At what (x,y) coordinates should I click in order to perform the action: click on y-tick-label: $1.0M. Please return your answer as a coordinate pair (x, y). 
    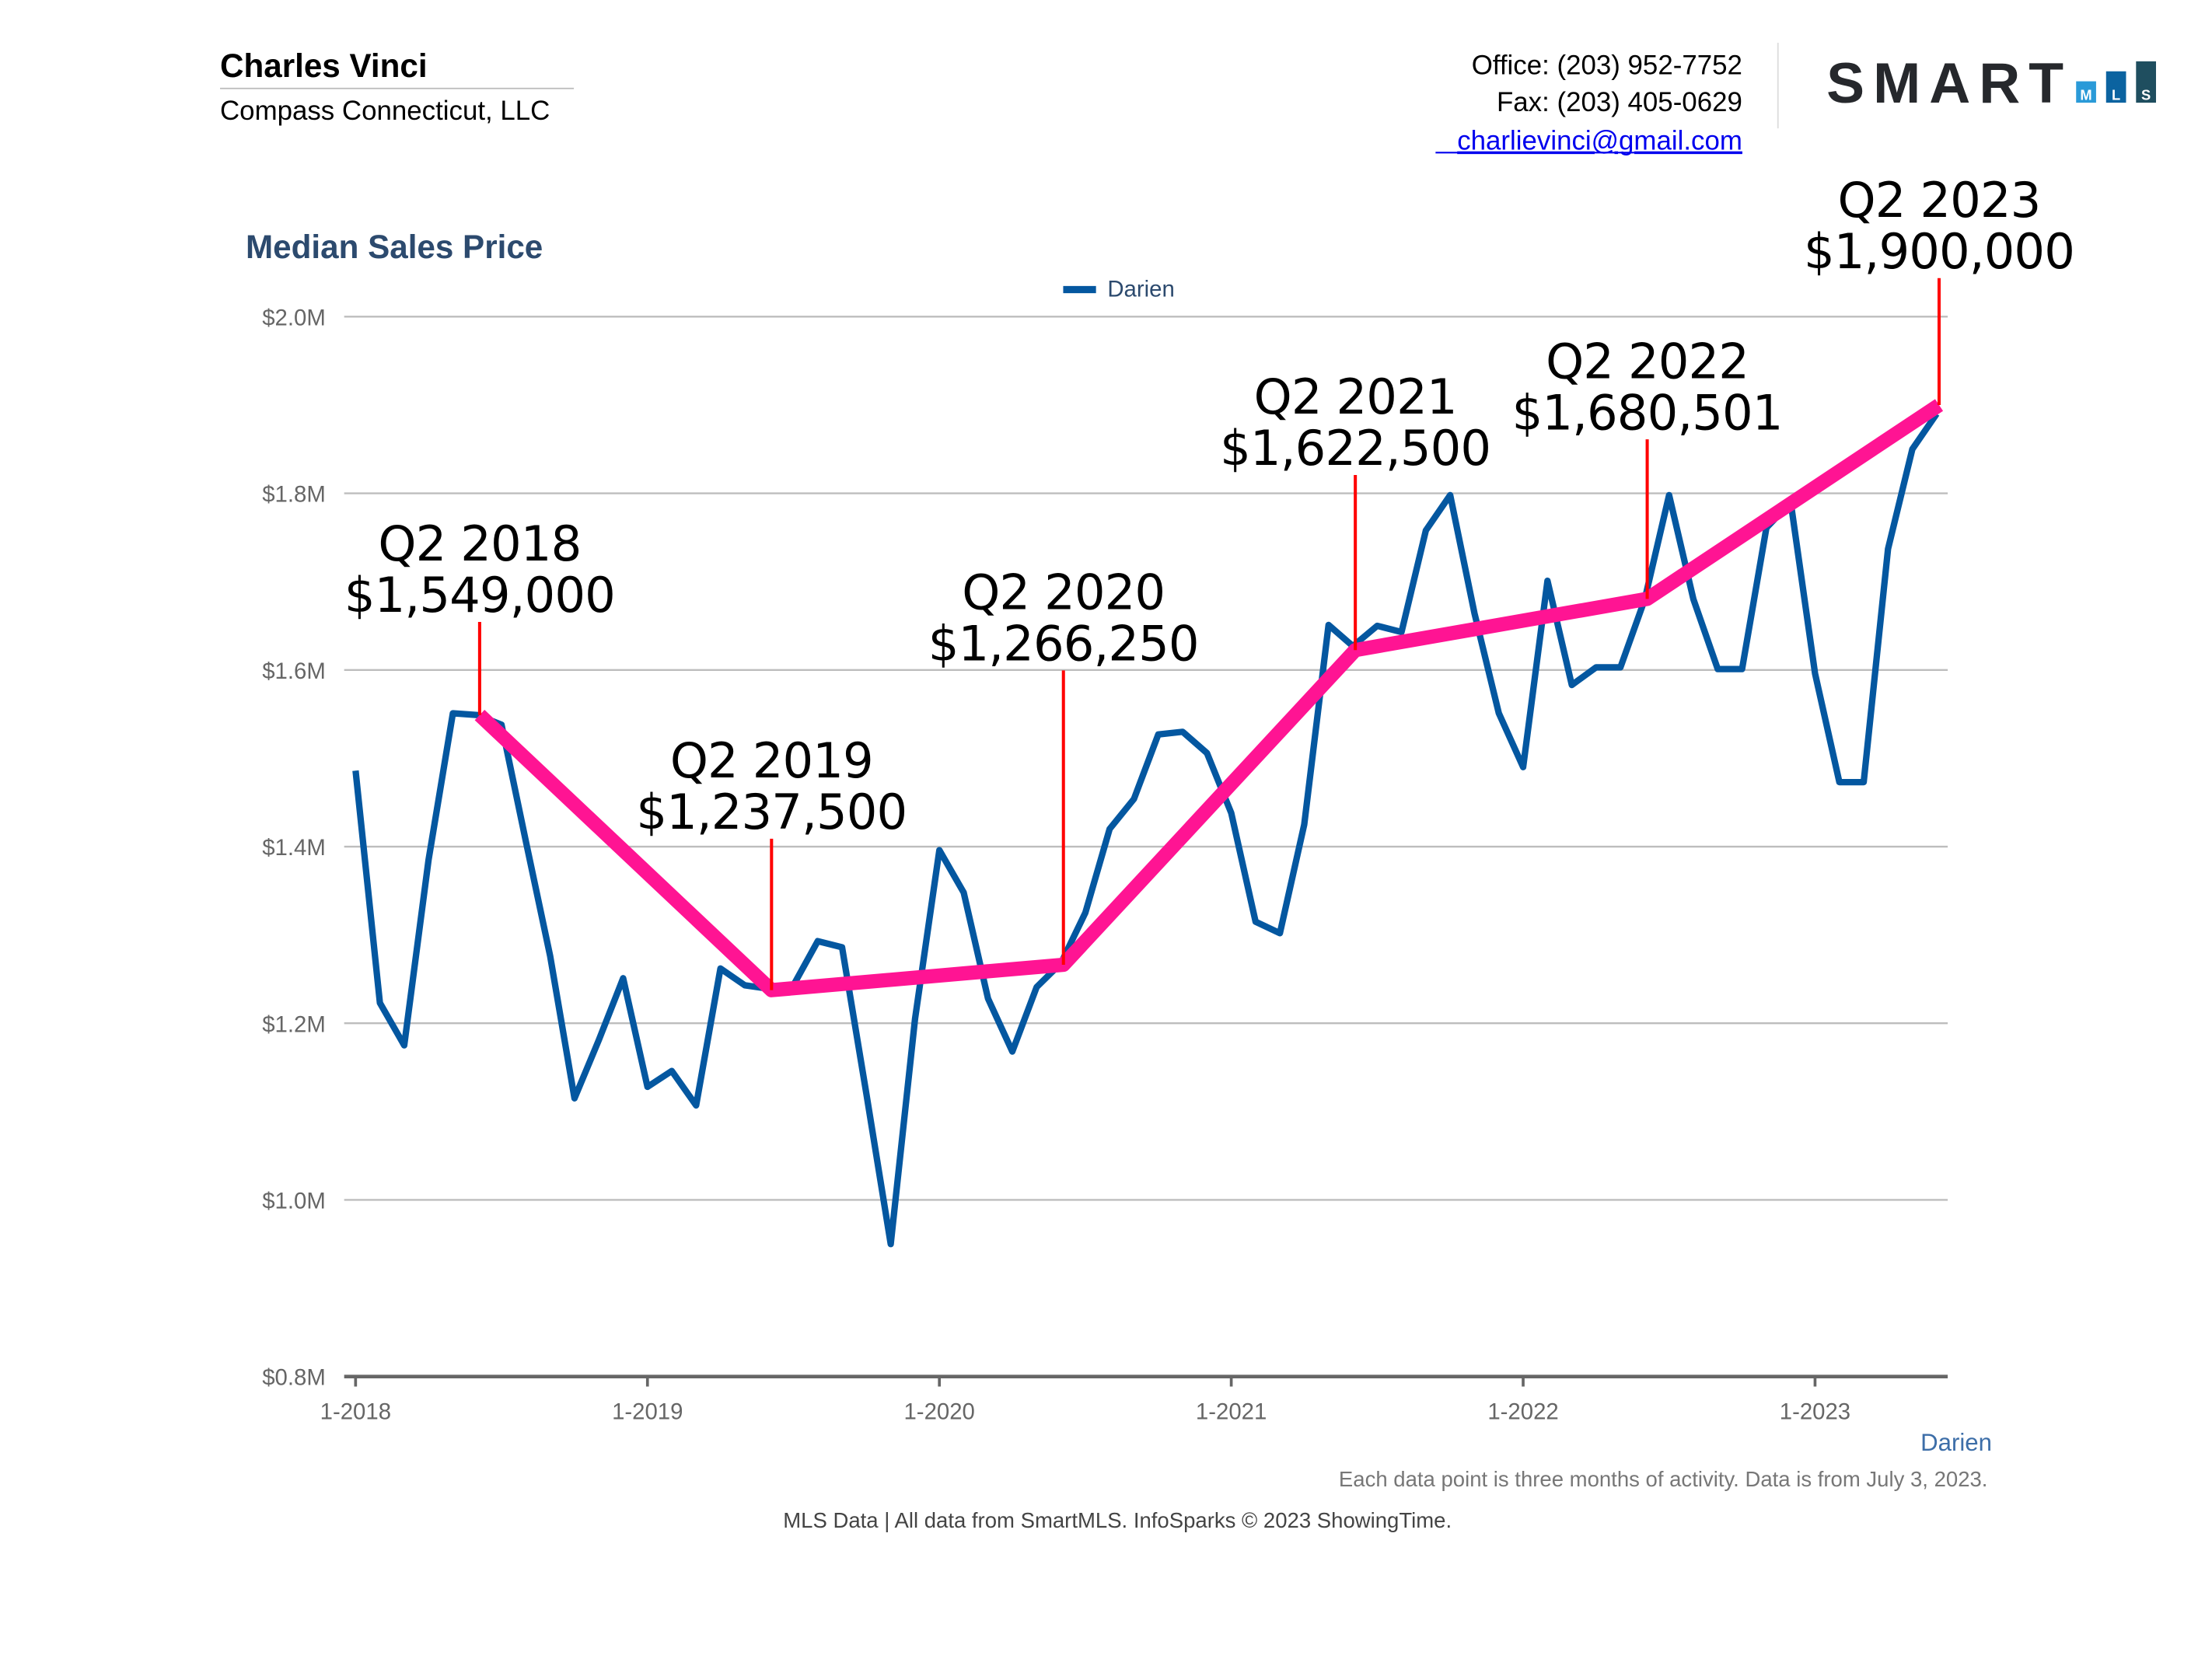
    Looking at the image, I should click on (294, 1201).